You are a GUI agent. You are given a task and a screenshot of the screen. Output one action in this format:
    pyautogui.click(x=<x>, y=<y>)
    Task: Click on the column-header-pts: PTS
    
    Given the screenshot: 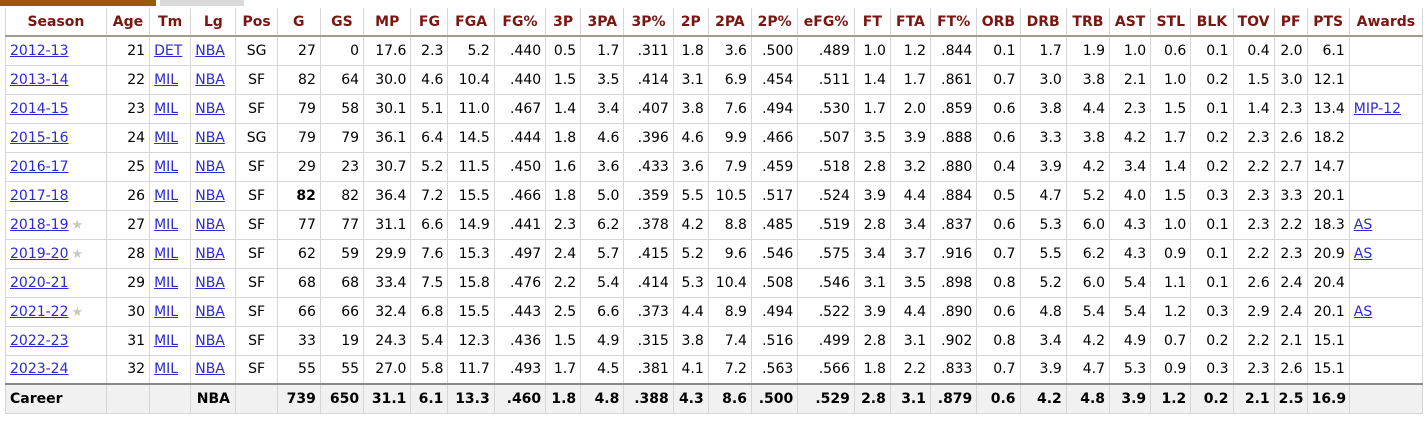 What is the action you would take?
    pyautogui.click(x=1328, y=22)
    